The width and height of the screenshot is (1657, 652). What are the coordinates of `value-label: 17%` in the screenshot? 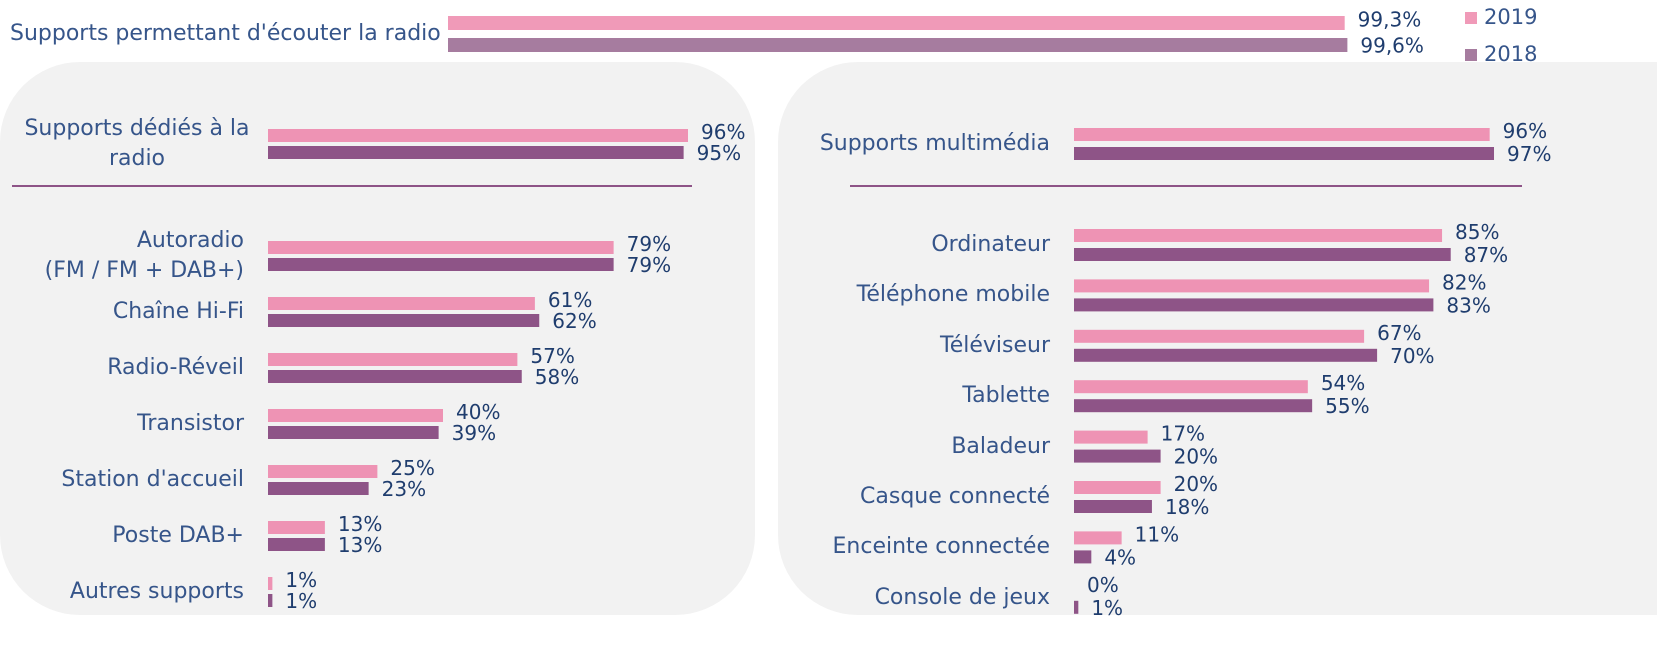 It's located at (1183, 434).